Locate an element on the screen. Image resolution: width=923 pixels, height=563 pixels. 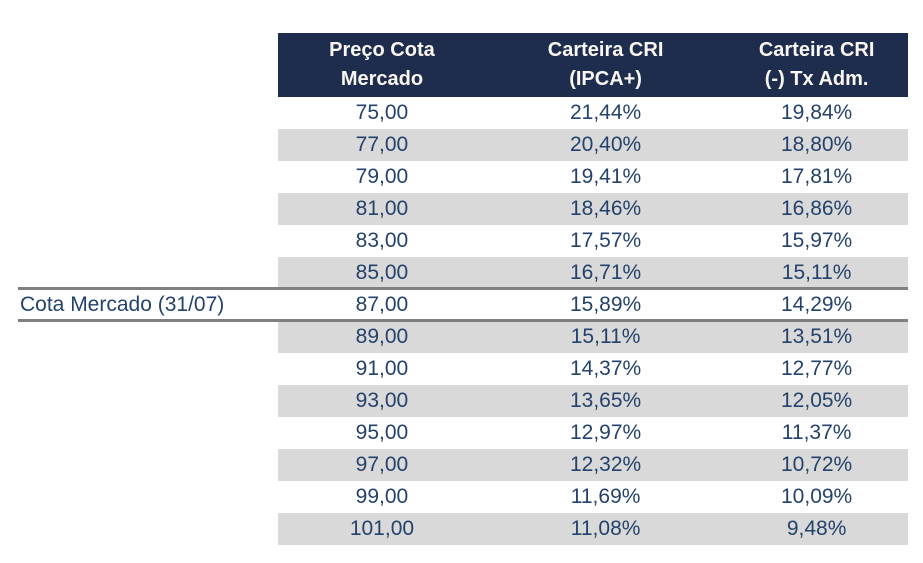
header-col-txadm-line1: Carteira CRI is located at coordinates (816, 50).